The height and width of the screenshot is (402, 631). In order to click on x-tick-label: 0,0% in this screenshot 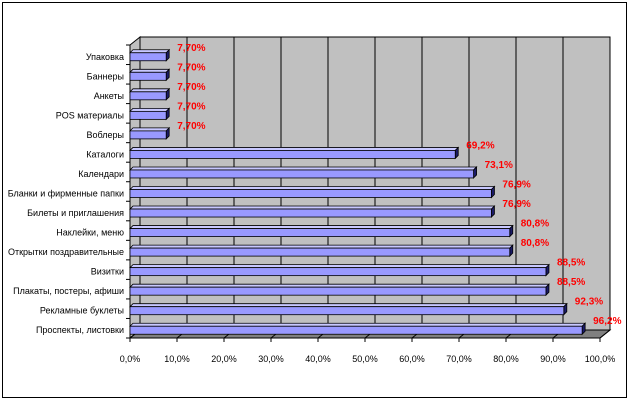, I will do `click(130, 359)`.